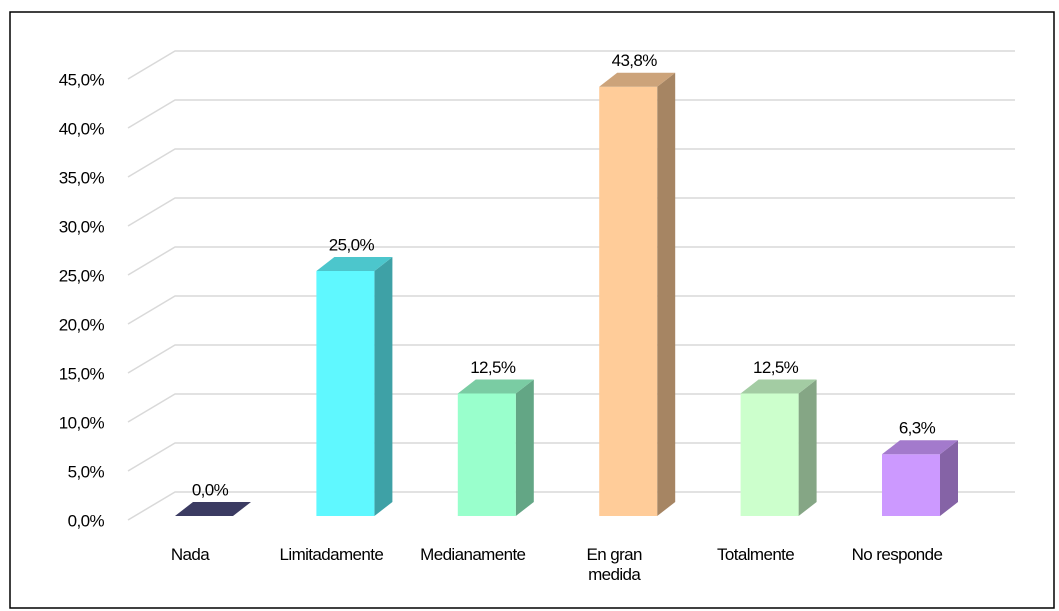 This screenshot has height=611, width=1059. What do you see at coordinates (82, 226) in the screenshot?
I see `y-tick-label: 30,0%` at bounding box center [82, 226].